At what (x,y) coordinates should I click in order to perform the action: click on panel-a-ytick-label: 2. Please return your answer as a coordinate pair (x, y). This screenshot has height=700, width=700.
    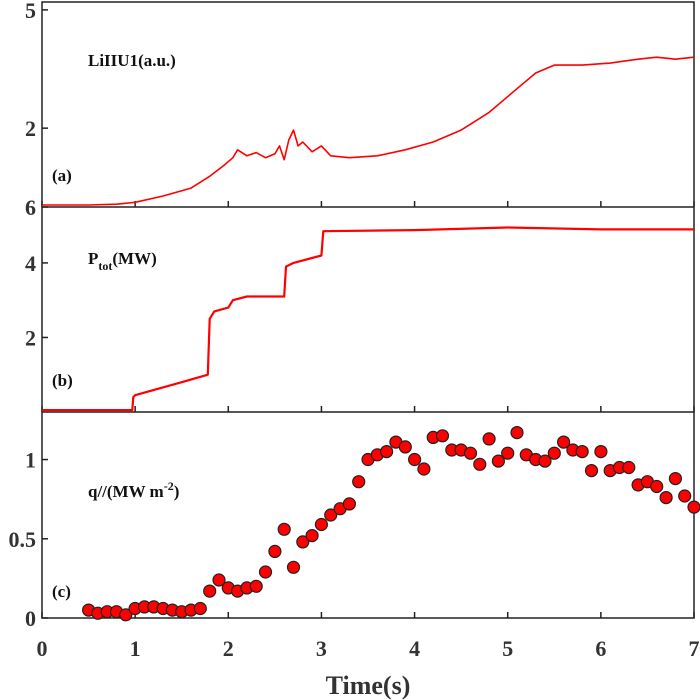
    Looking at the image, I should click on (30, 128).